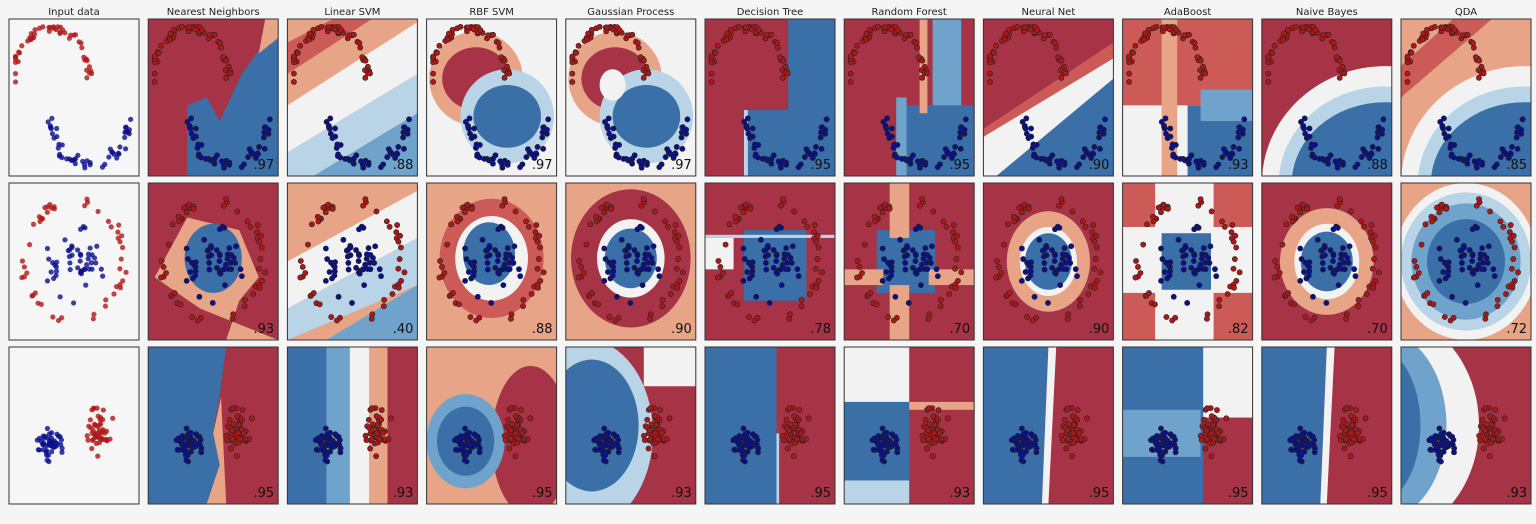  I want to click on classifier-panel: .93, so click(213, 261).